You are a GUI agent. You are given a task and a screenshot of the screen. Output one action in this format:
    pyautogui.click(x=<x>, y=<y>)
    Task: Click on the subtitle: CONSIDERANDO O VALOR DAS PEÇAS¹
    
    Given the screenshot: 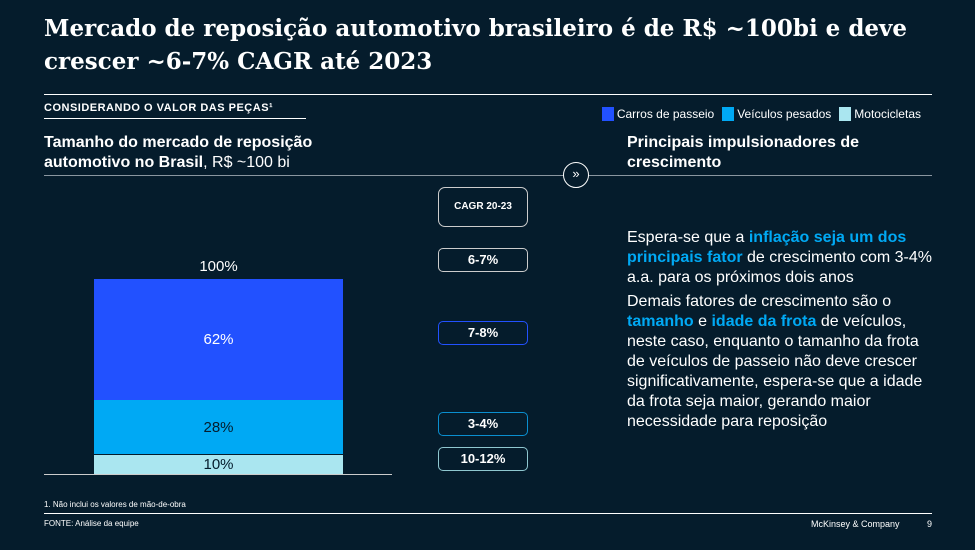 What is the action you would take?
    pyautogui.click(x=159, y=108)
    